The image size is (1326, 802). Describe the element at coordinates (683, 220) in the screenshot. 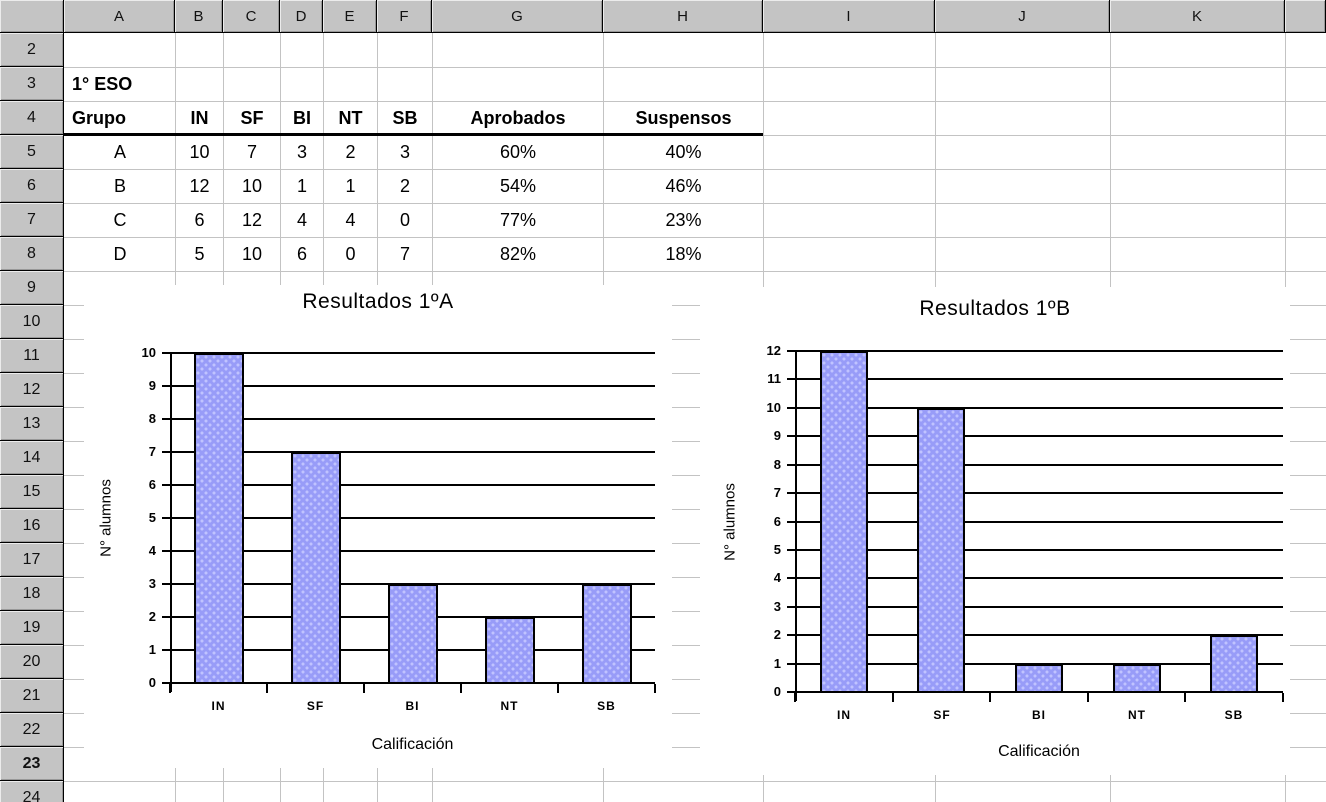

I see `cell-H7: 23%` at that location.